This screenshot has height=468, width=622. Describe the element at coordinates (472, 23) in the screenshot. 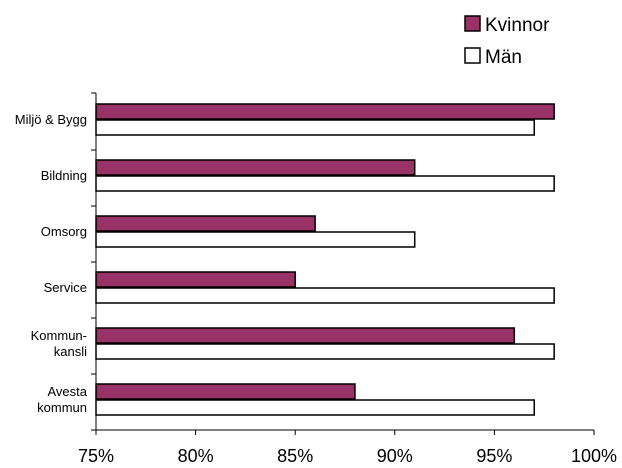

I see `legend-swatch-kvinnor` at that location.